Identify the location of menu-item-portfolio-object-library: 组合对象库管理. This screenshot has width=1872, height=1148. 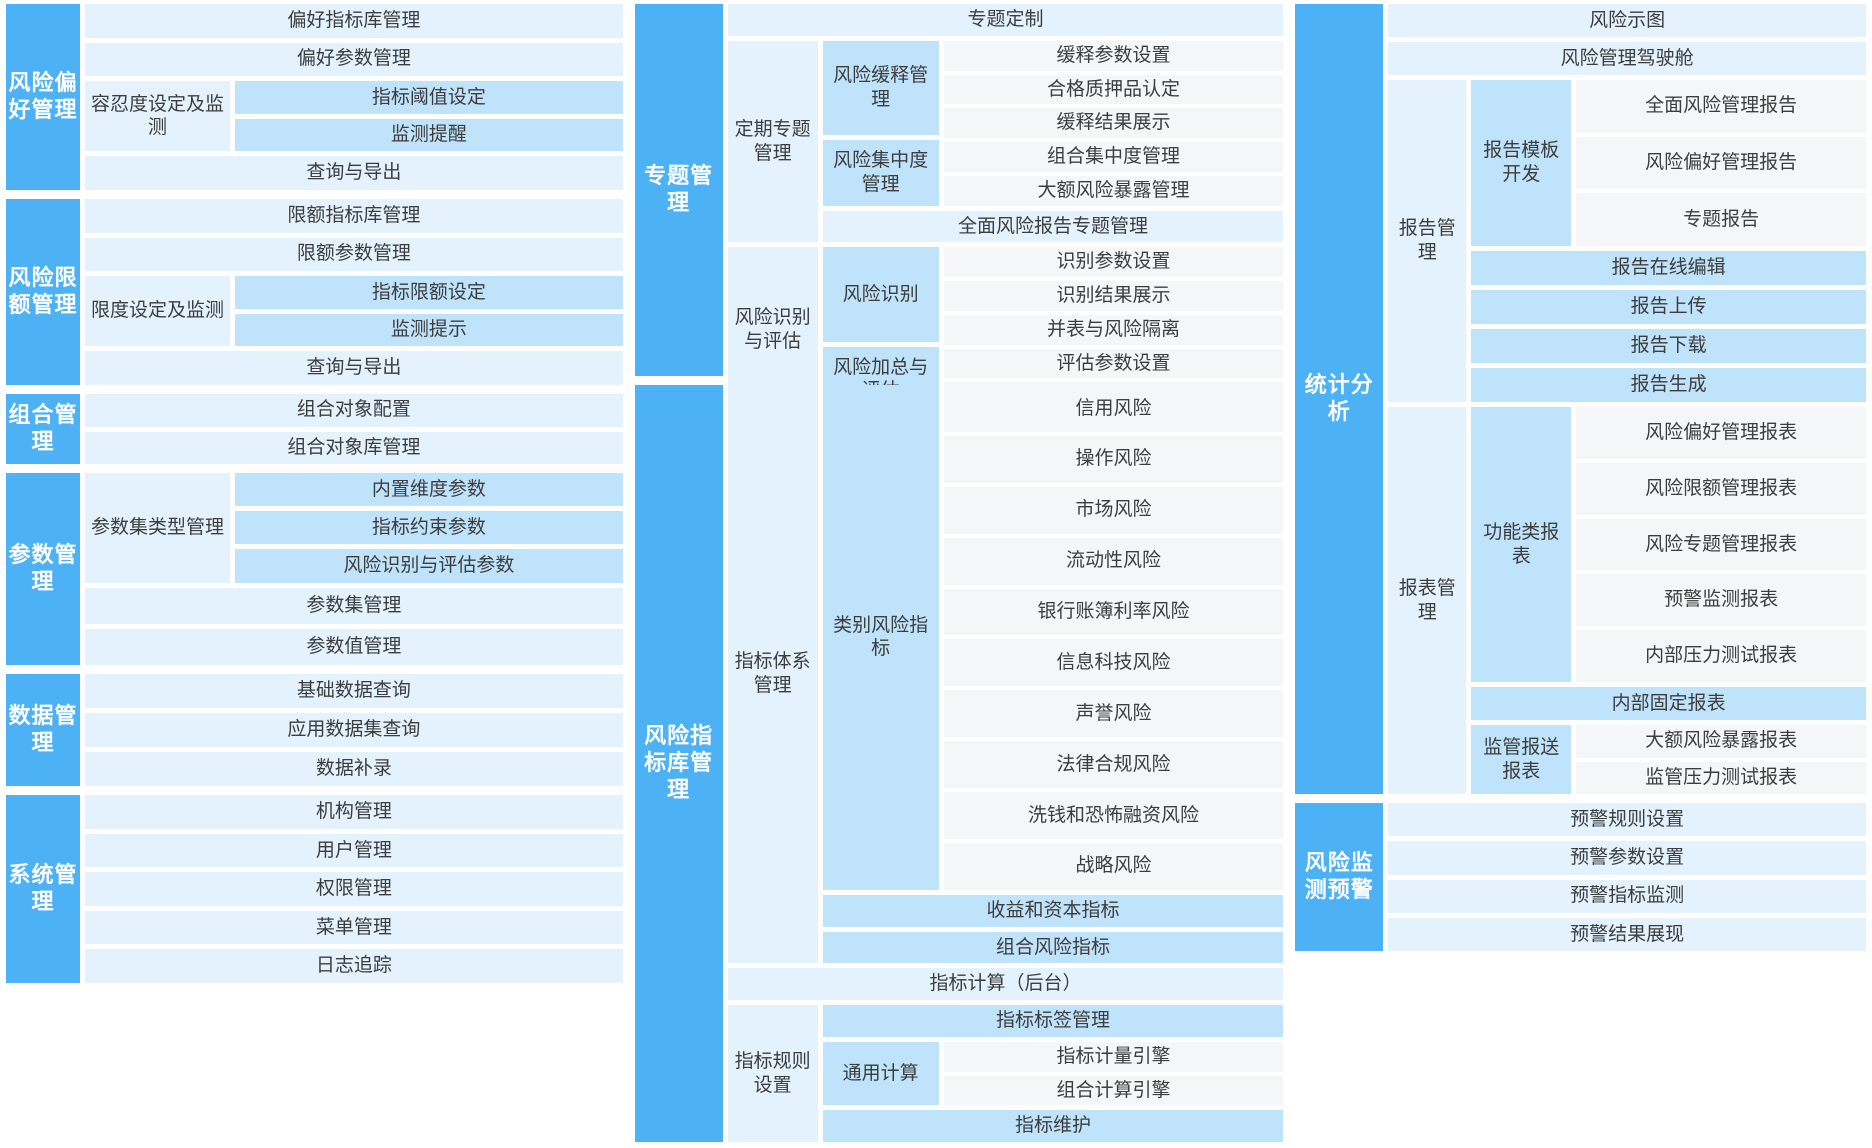
(354, 447).